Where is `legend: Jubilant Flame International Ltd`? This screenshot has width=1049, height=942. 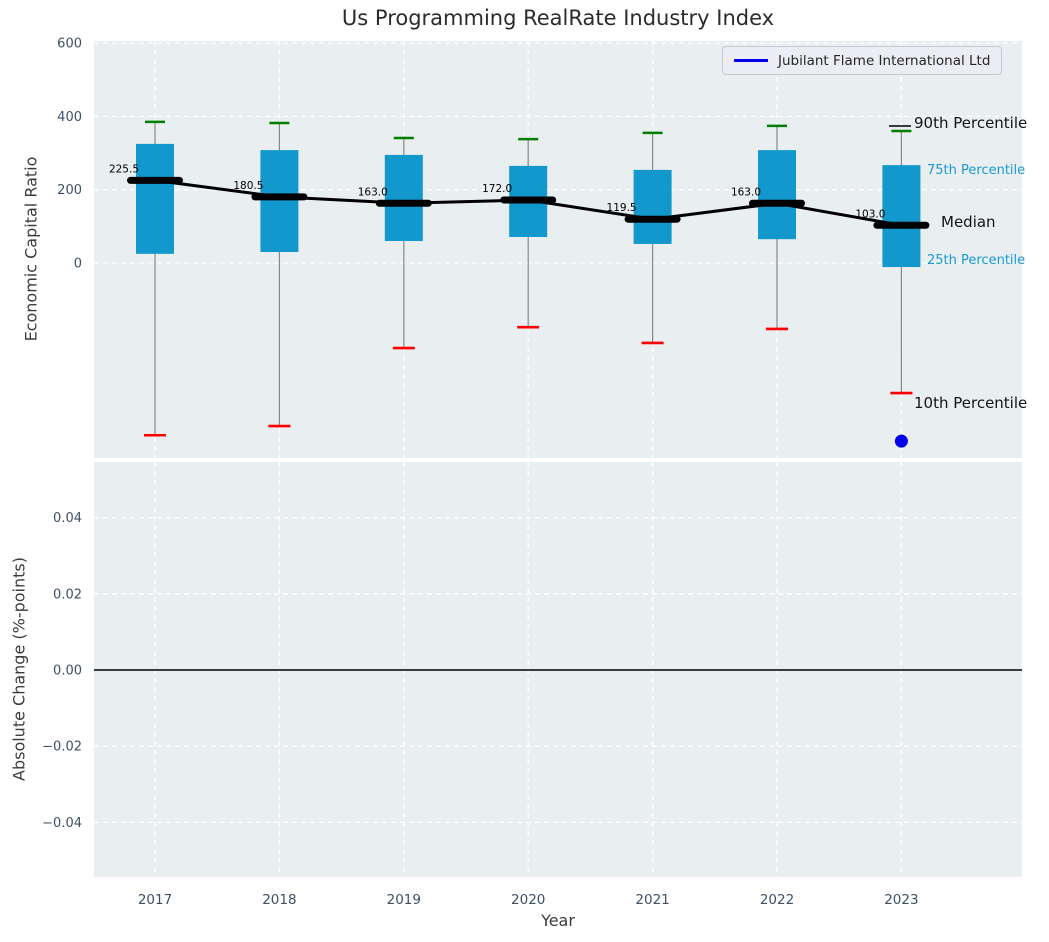
legend: Jubilant Flame International Ltd is located at coordinates (862, 60).